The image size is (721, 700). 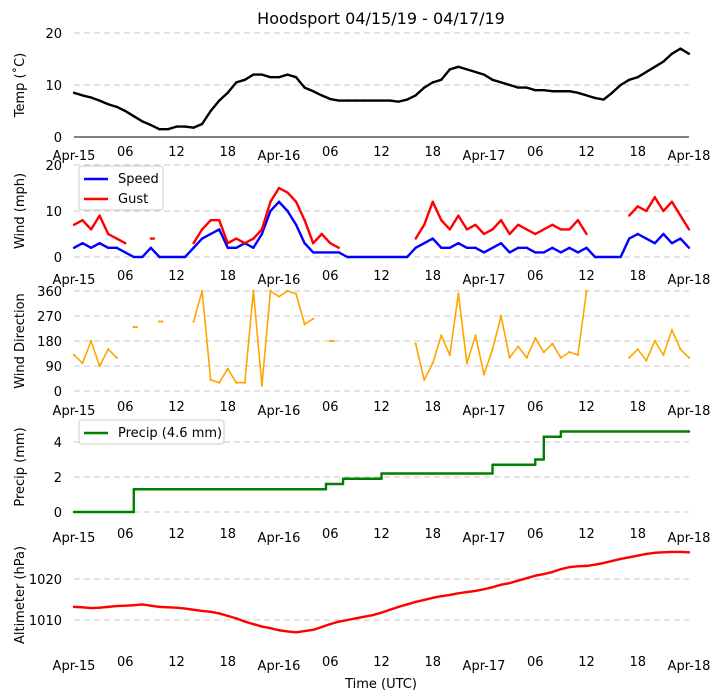 I want to click on y-tick-label: 0, so click(x=58, y=138).